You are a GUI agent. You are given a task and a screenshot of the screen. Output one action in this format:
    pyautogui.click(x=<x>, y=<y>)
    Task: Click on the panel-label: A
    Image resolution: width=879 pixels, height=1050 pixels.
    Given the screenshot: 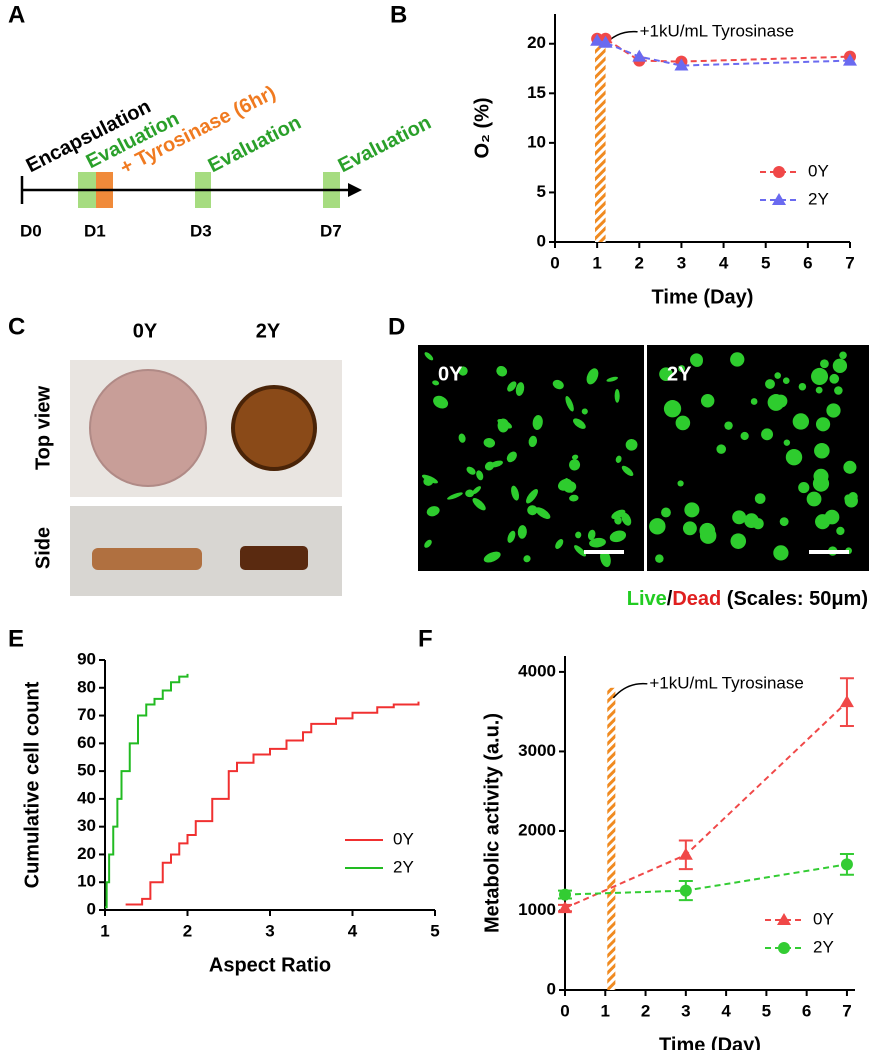 What is the action you would take?
    pyautogui.click(x=16, y=14)
    